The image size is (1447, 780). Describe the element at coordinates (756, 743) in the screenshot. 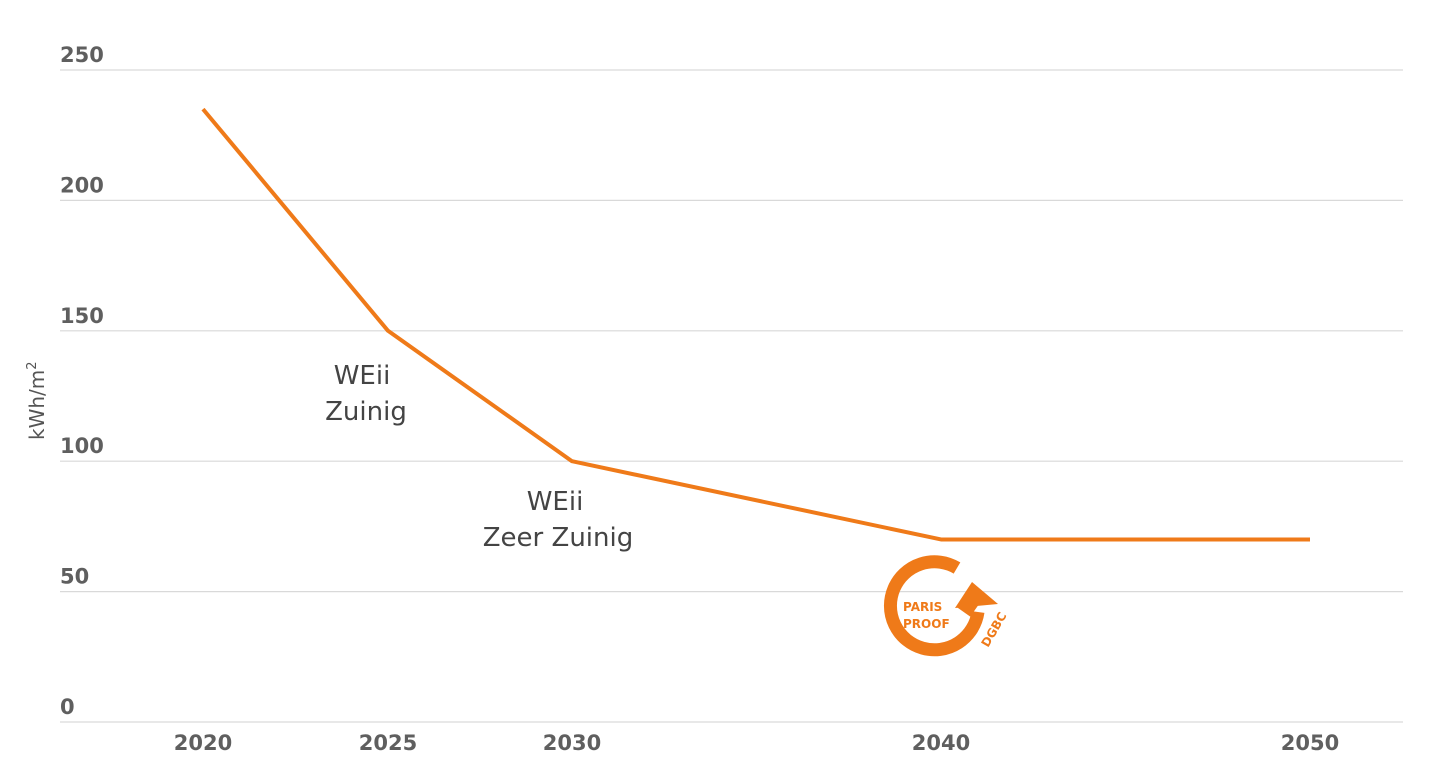

I see `x-axis-ticks: 2020 2025 2030 2040 2050` at that location.